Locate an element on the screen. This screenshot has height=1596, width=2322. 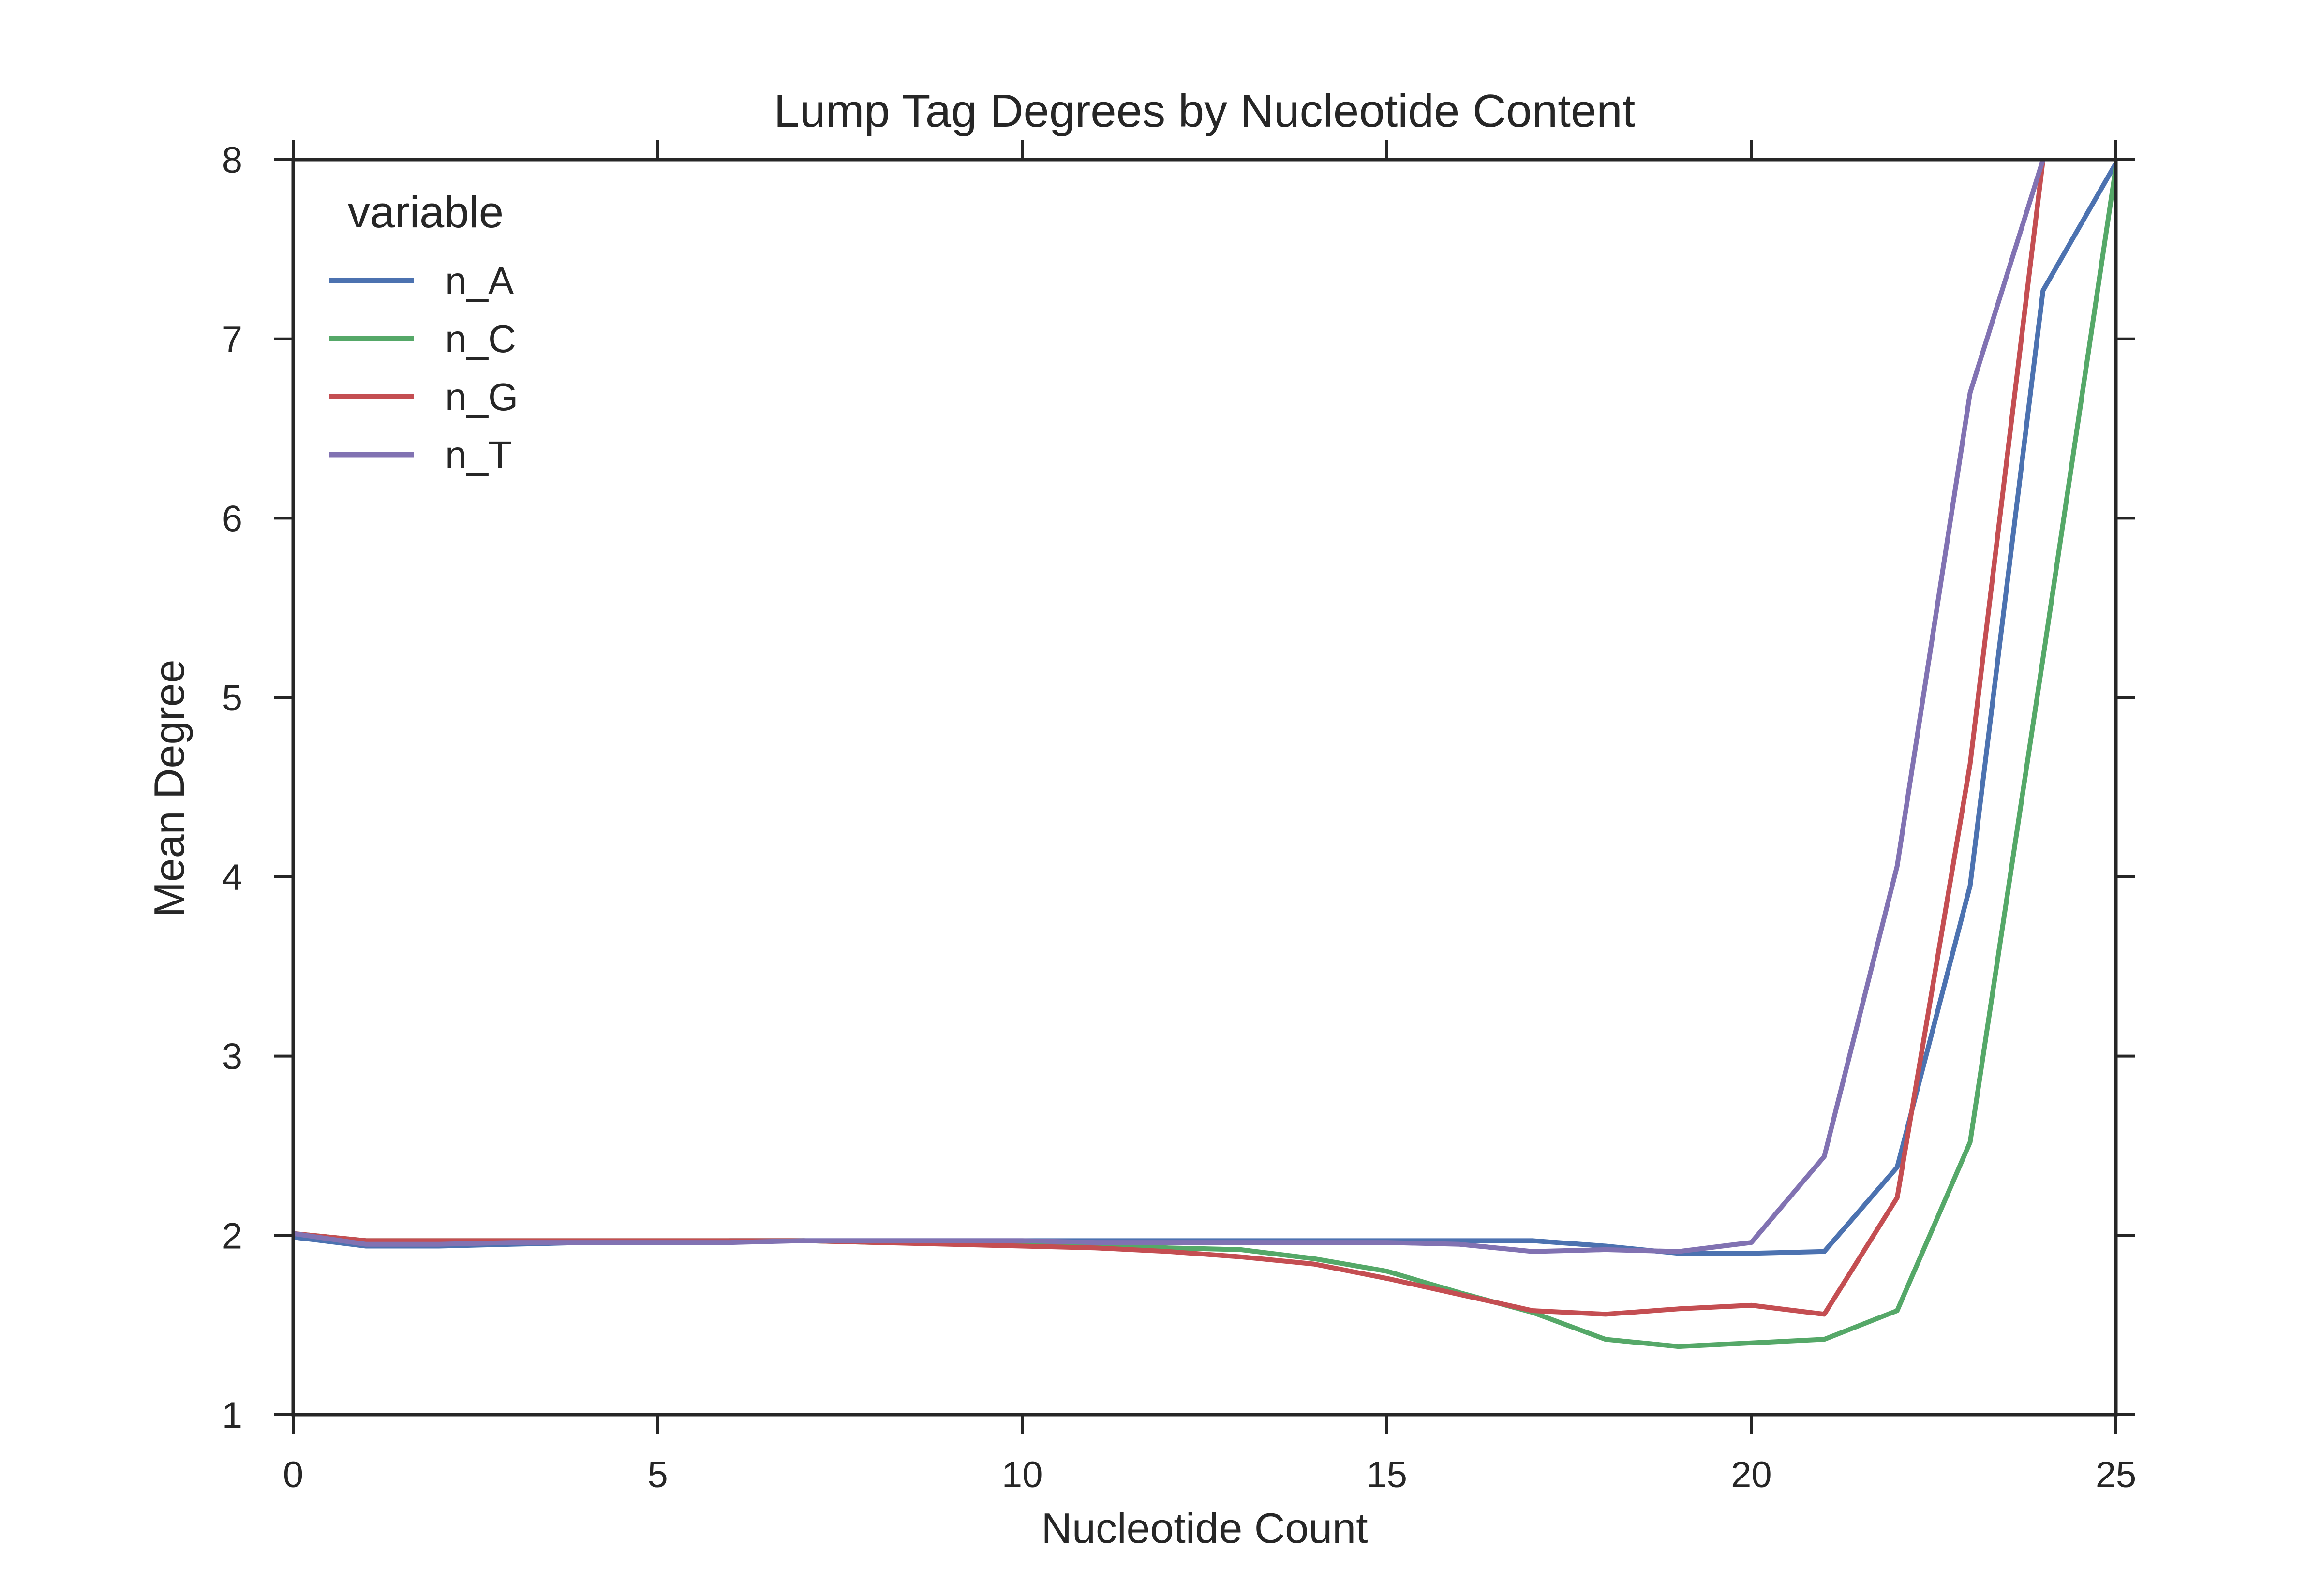
y-tick-label: 8 is located at coordinates (232, 160).